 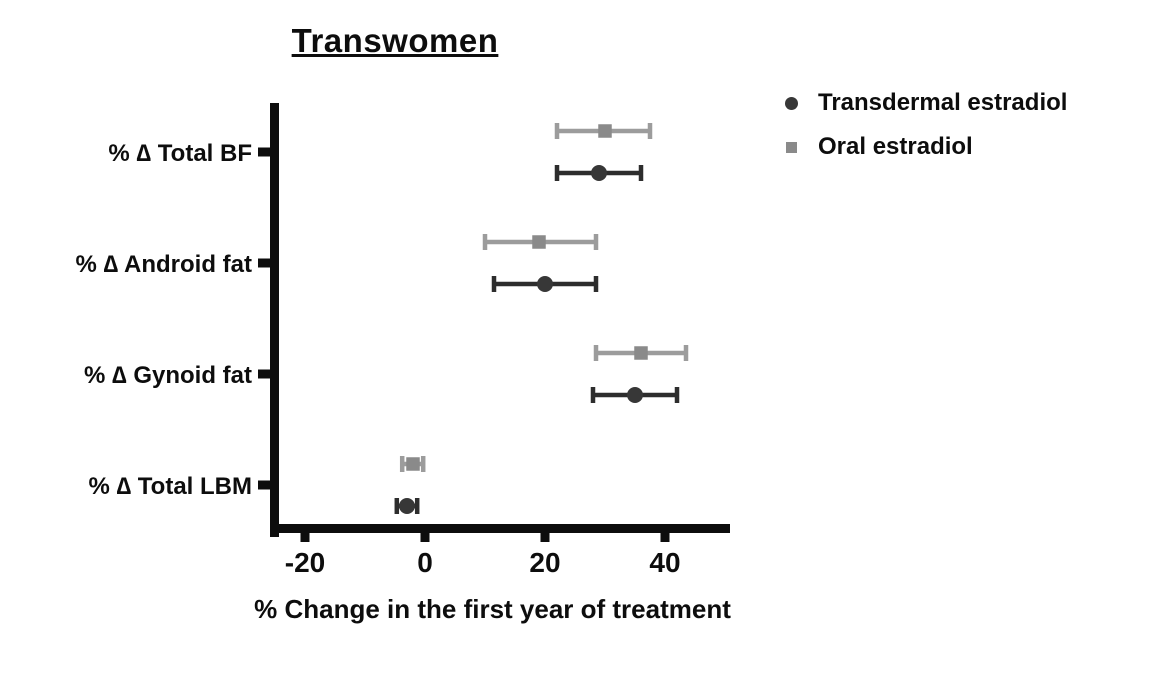 What do you see at coordinates (664, 562) in the screenshot?
I see `x-tick-label: 40` at bounding box center [664, 562].